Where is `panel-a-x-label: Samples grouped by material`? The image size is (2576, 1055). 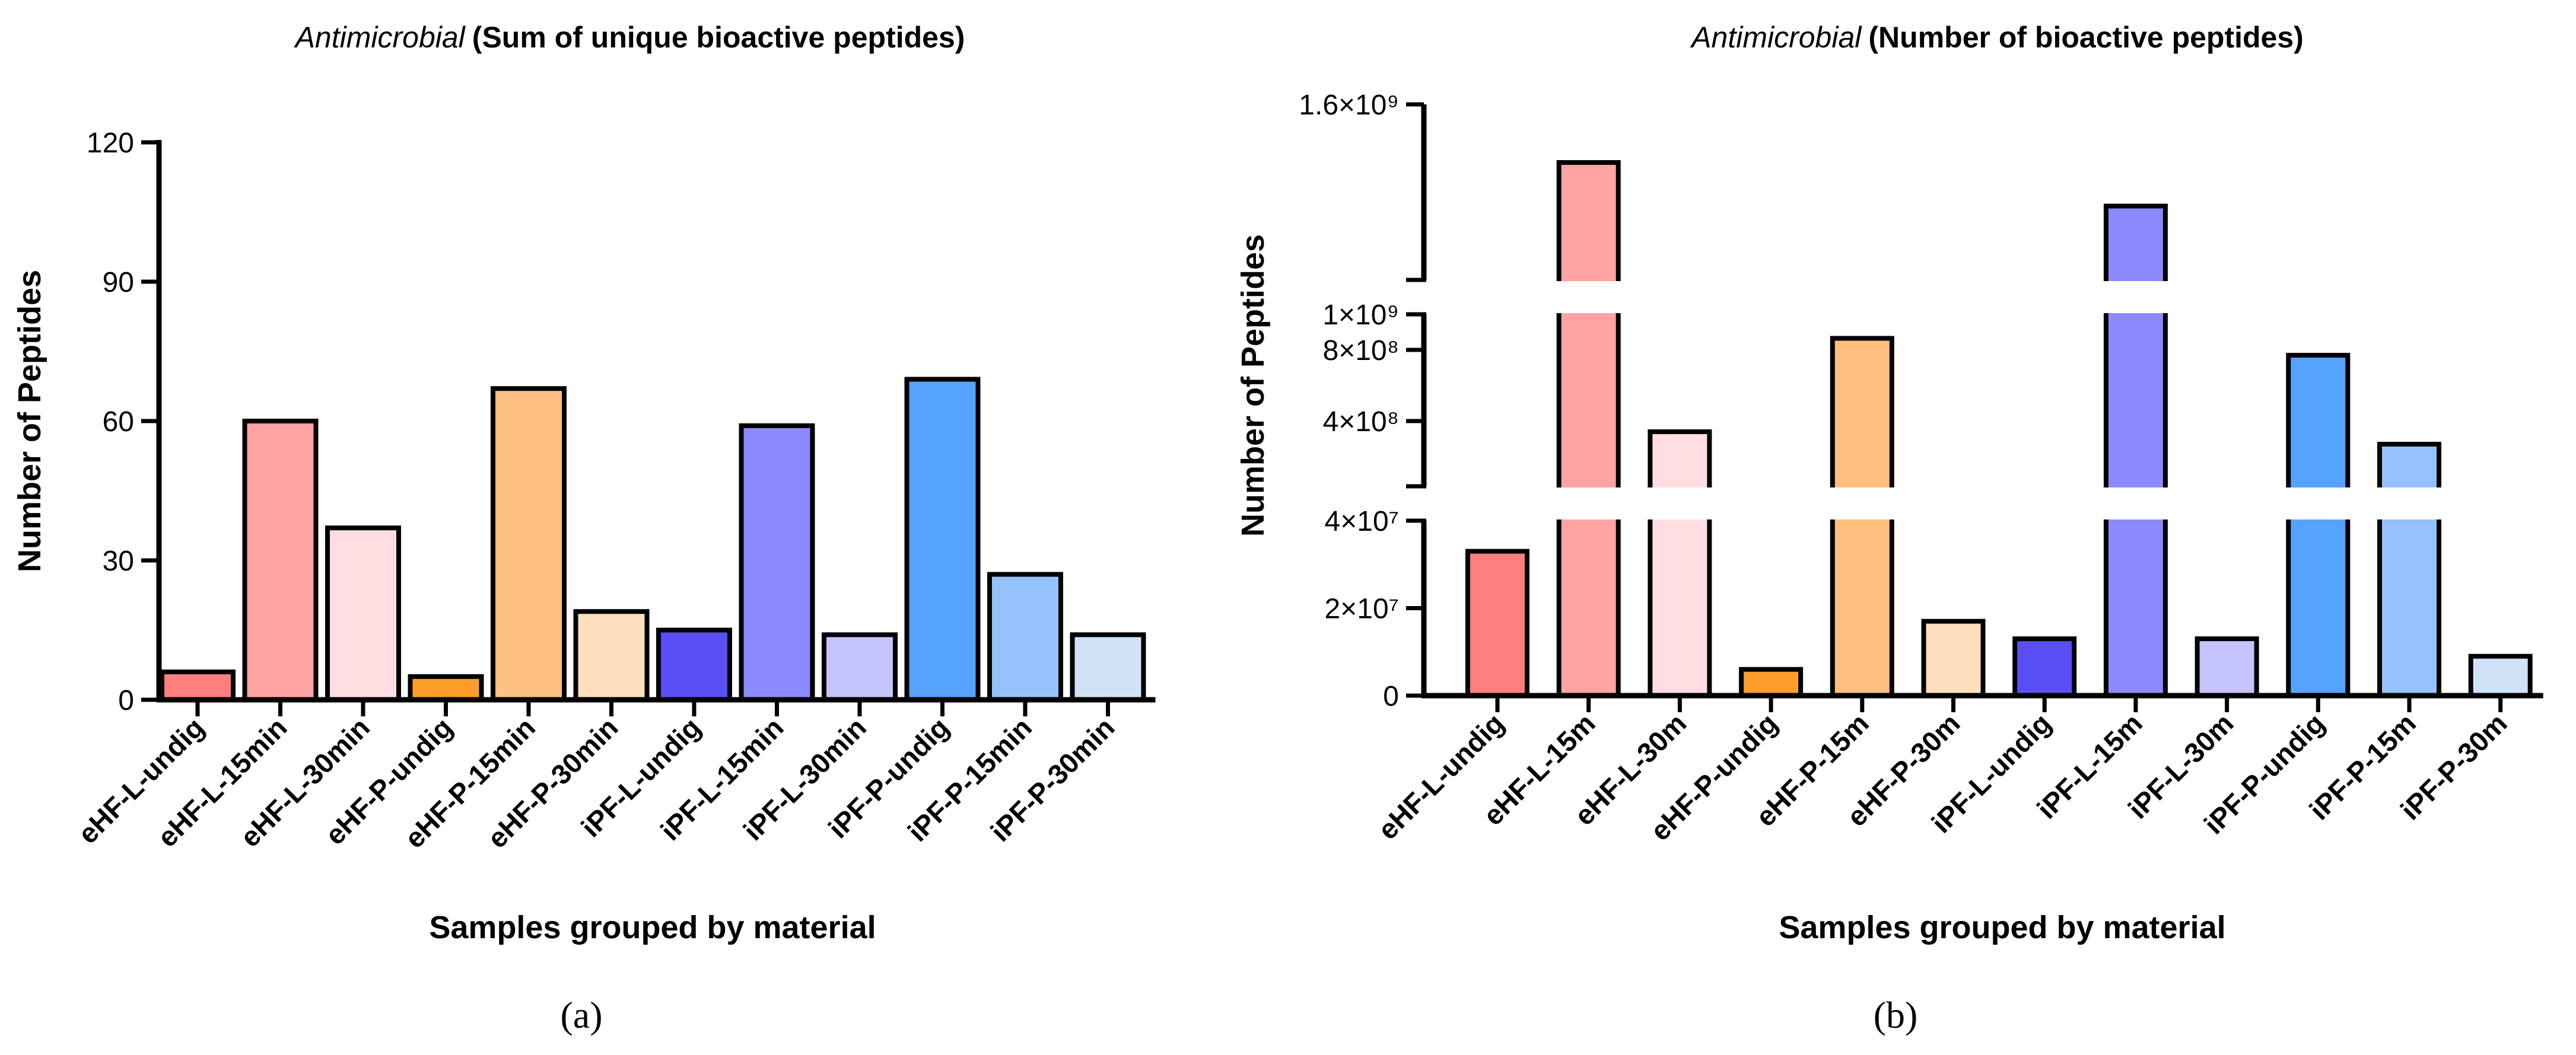
panel-a-x-label: Samples grouped by material is located at coordinates (652, 928).